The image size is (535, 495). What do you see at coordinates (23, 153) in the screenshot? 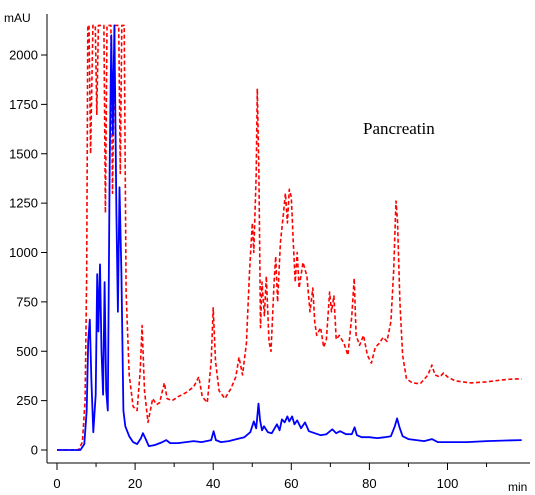
I see `y-tick-label: 1500` at bounding box center [23, 153].